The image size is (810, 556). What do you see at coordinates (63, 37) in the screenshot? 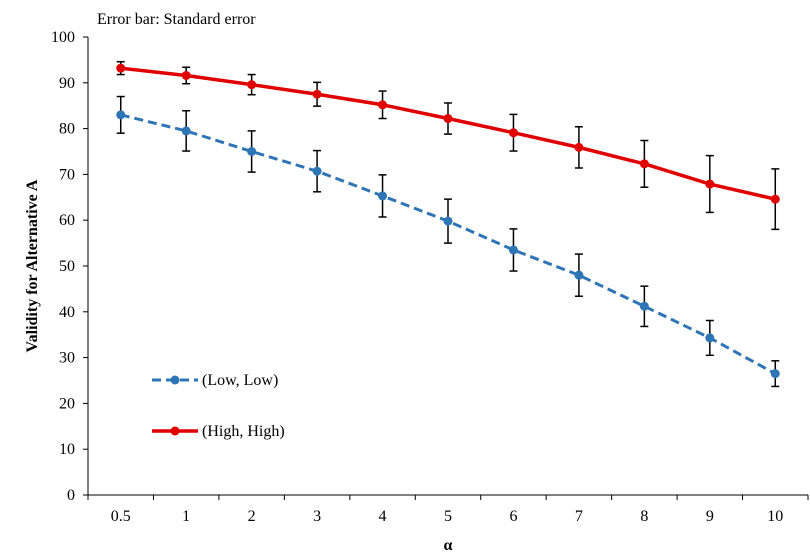
I see `y-tick-label: 100` at bounding box center [63, 37].